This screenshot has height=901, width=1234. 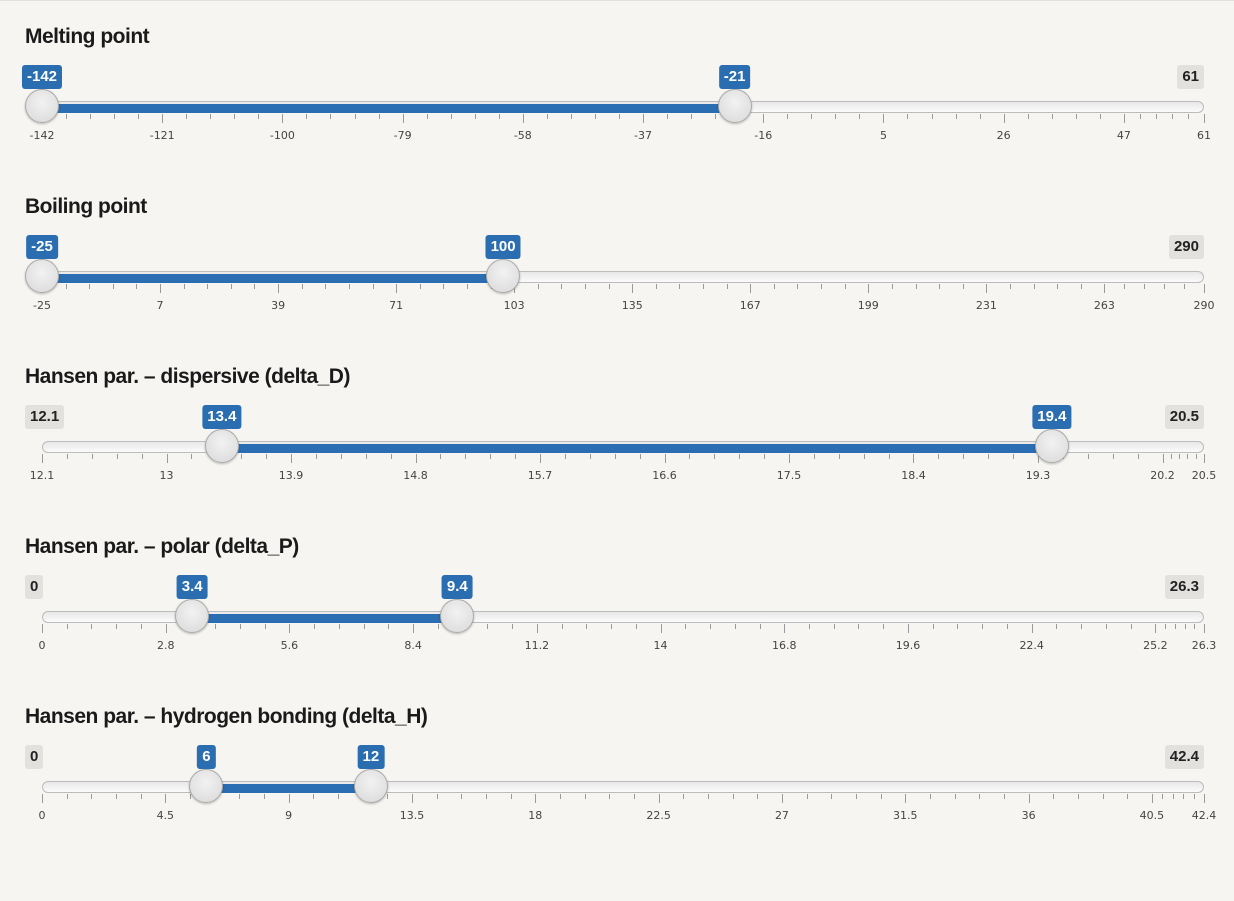 I want to click on tick-label: 4.5, so click(x=165, y=815).